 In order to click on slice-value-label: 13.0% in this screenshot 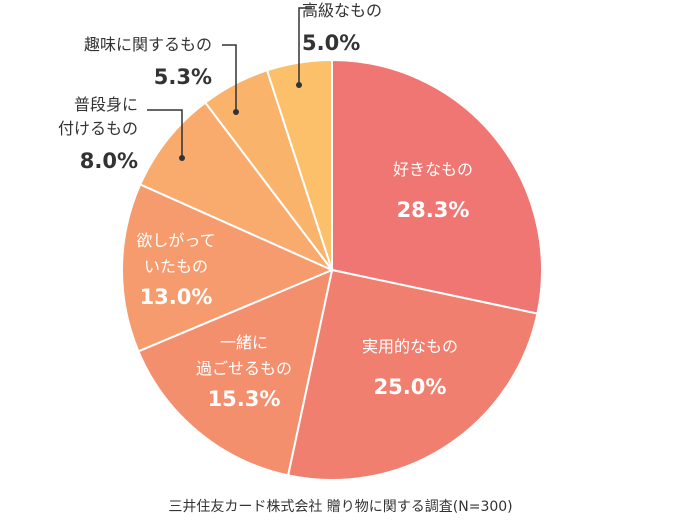, I will do `click(176, 297)`.